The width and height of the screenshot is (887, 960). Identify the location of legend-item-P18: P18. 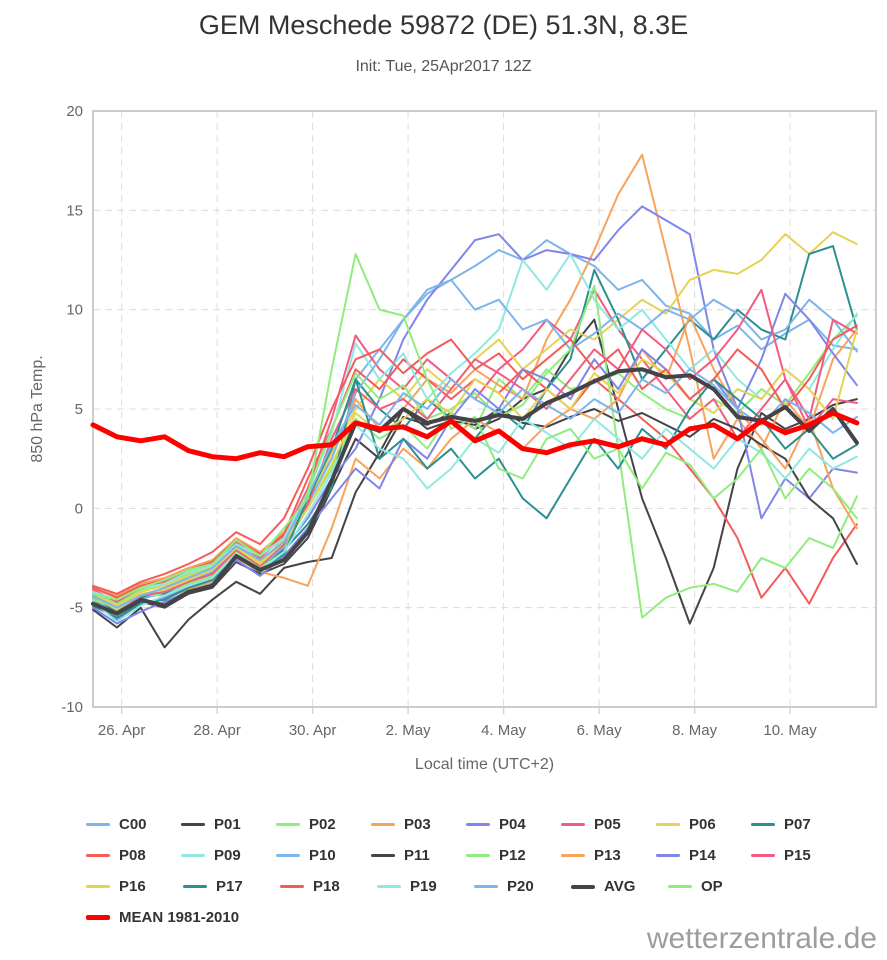
(328, 886).